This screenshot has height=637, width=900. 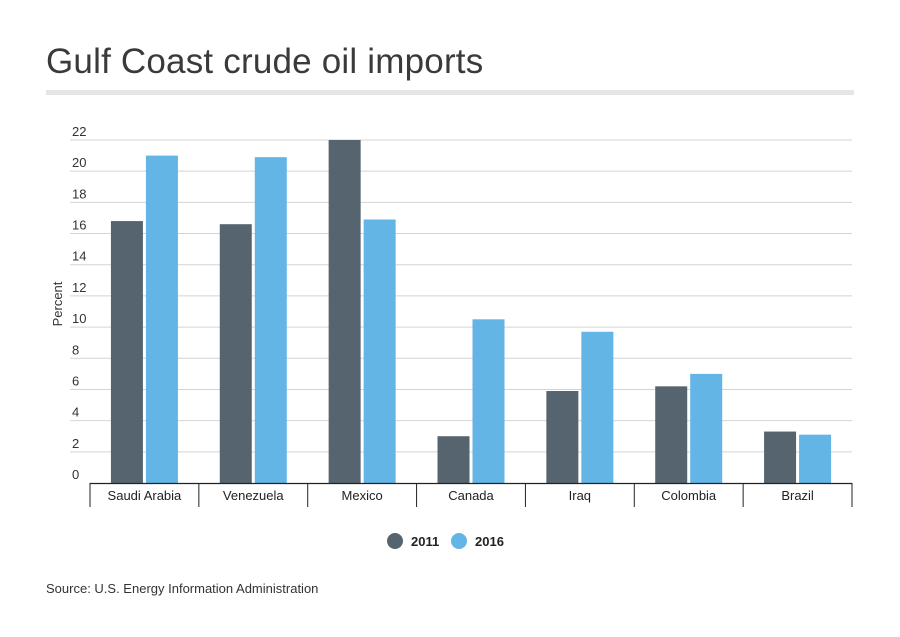 I want to click on y-tick-label: 12, so click(x=79, y=287).